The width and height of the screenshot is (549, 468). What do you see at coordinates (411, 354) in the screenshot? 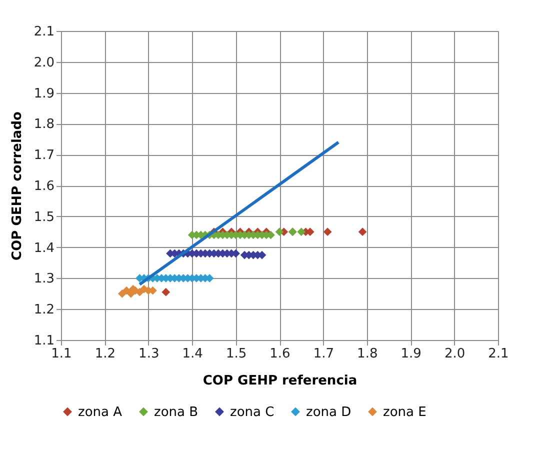
I see `x-tick-label: 1.9` at bounding box center [411, 354].